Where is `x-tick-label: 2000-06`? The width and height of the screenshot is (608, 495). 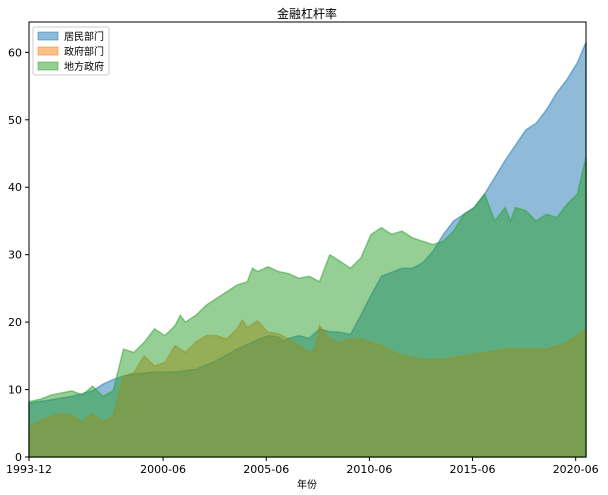
x-tick-label: 2000-06 is located at coordinates (163, 469).